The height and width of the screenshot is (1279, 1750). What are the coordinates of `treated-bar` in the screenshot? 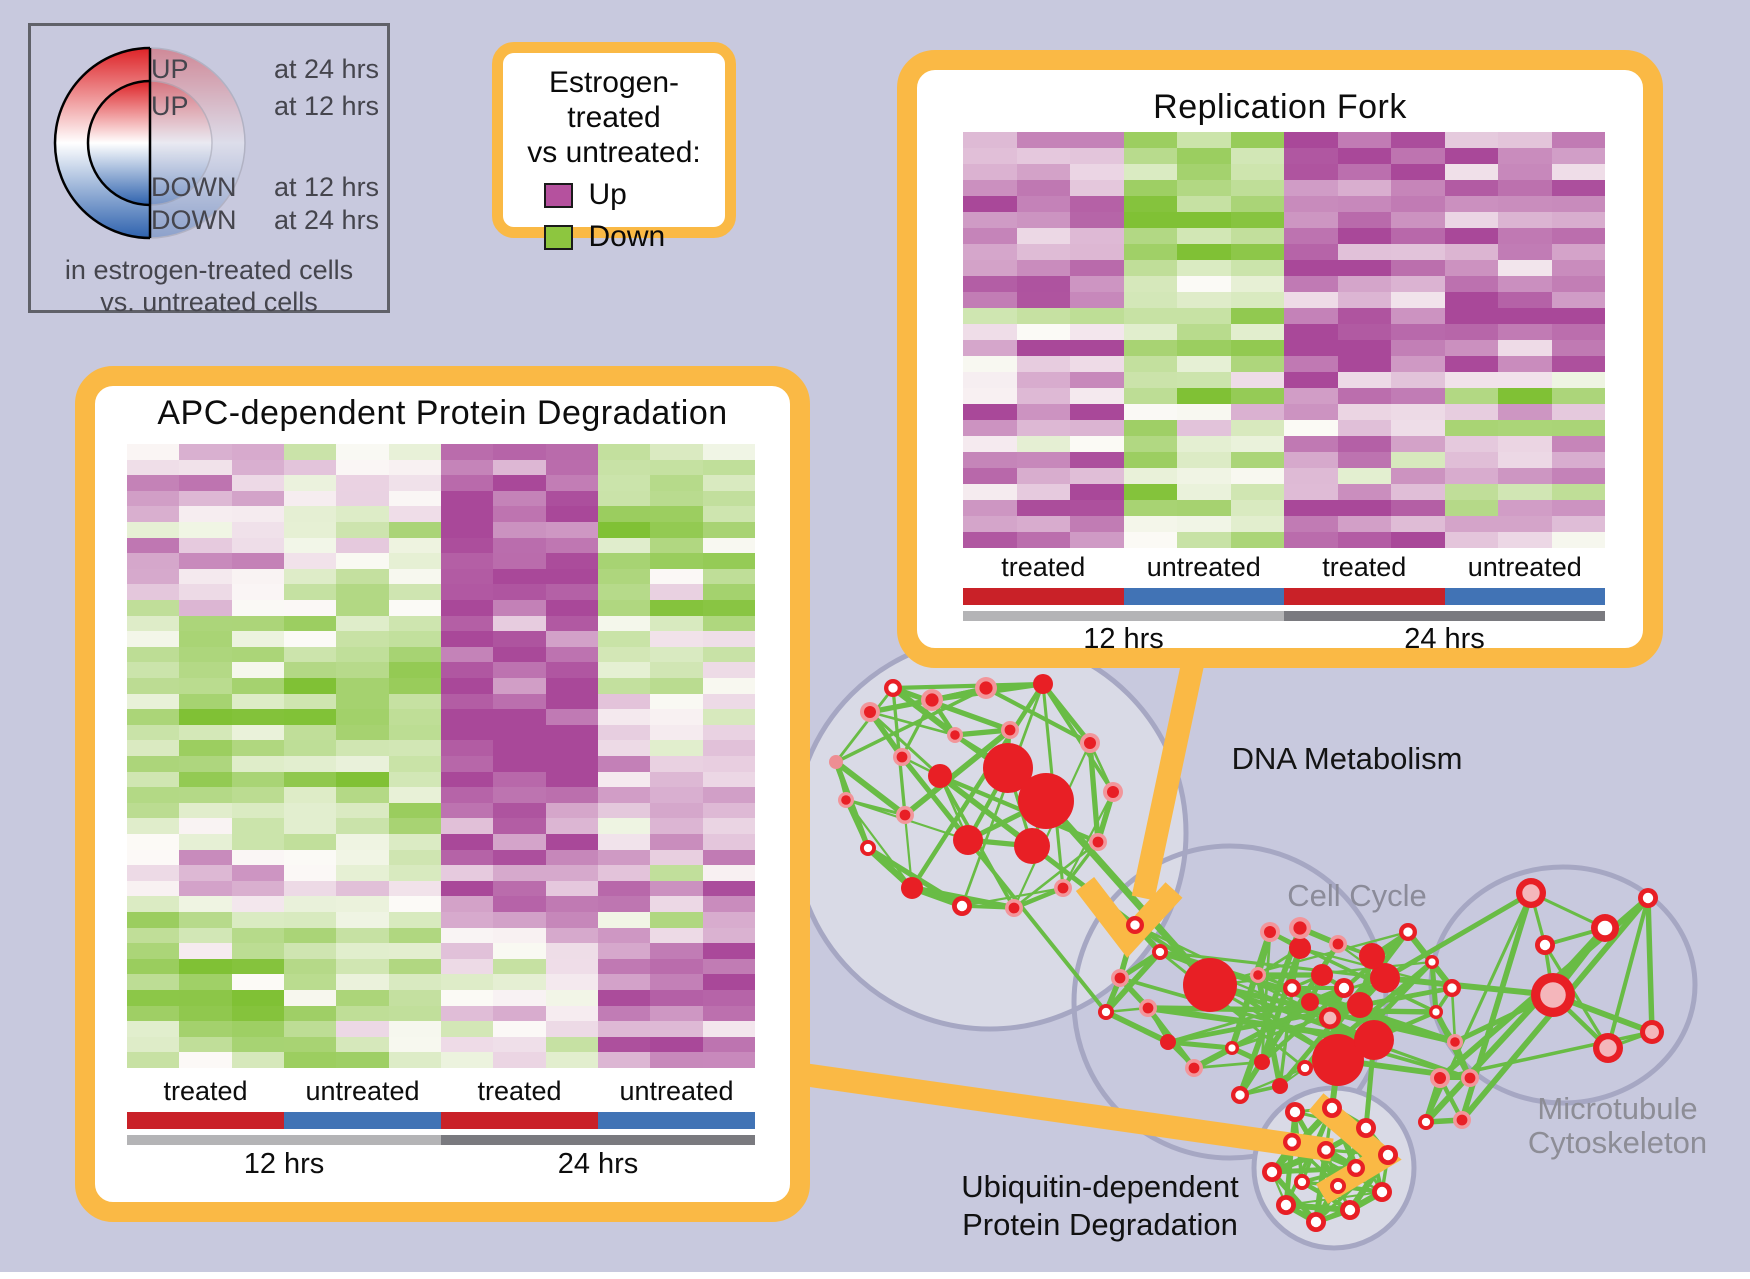 It's located at (205, 1120).